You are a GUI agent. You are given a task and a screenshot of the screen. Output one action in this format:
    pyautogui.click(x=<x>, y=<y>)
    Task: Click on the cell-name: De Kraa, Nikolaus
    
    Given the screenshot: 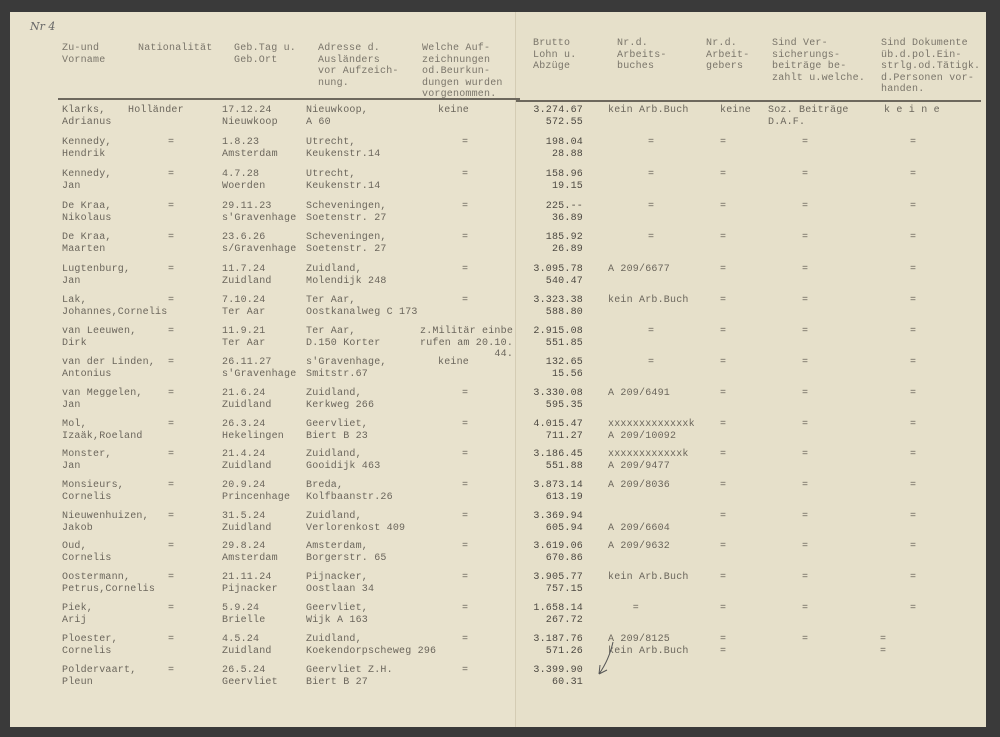 What is the action you would take?
    pyautogui.click(x=87, y=212)
    